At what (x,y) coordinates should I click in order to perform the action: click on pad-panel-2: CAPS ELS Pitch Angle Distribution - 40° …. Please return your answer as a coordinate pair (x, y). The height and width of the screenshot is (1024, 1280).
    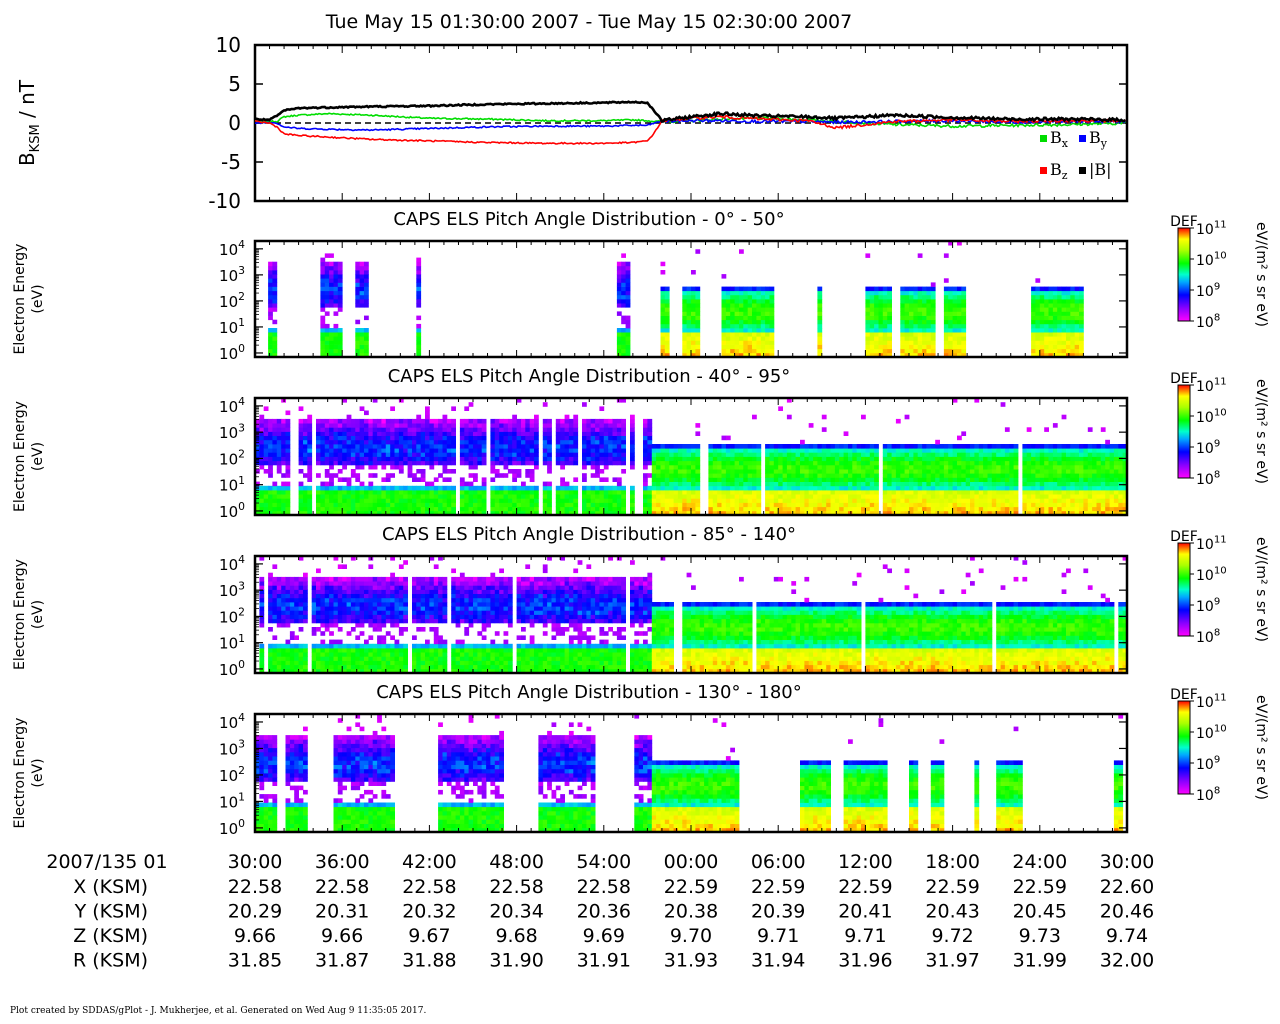
    Looking at the image, I should click on (640, 443).